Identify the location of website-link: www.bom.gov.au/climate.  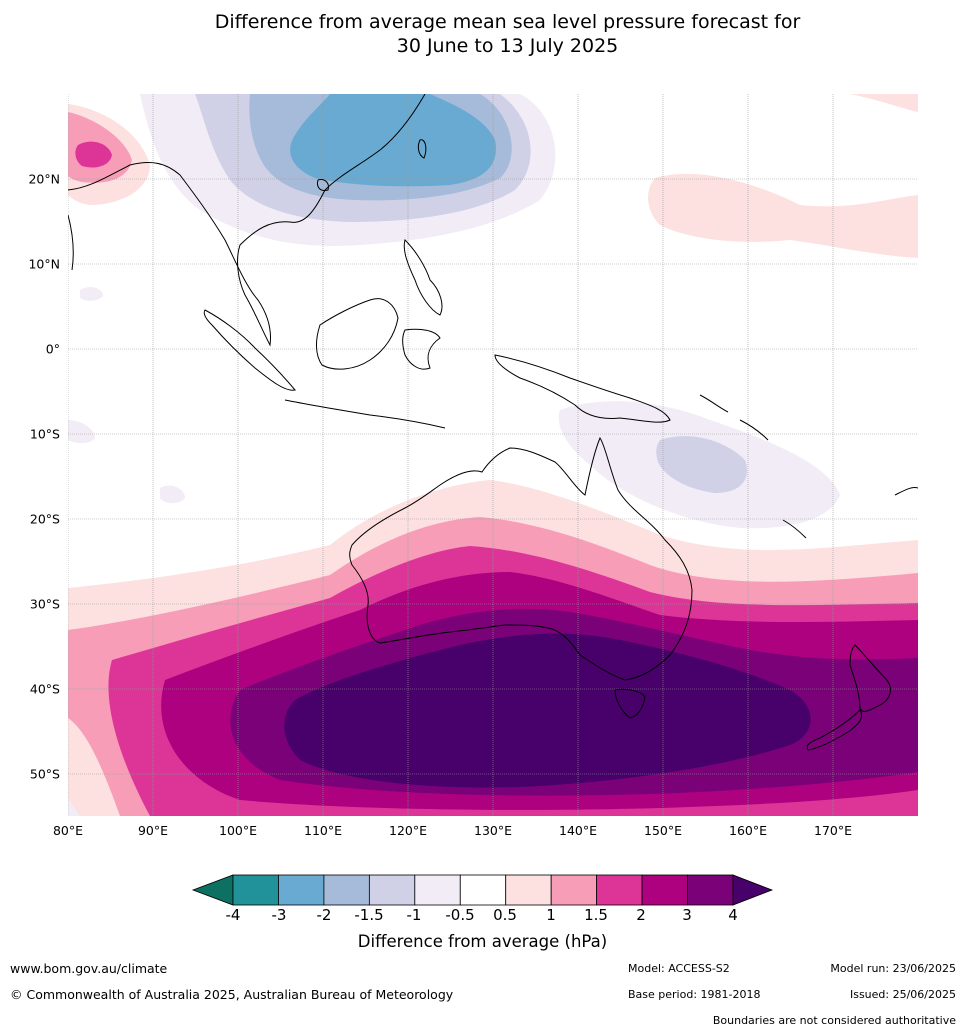
(89, 968).